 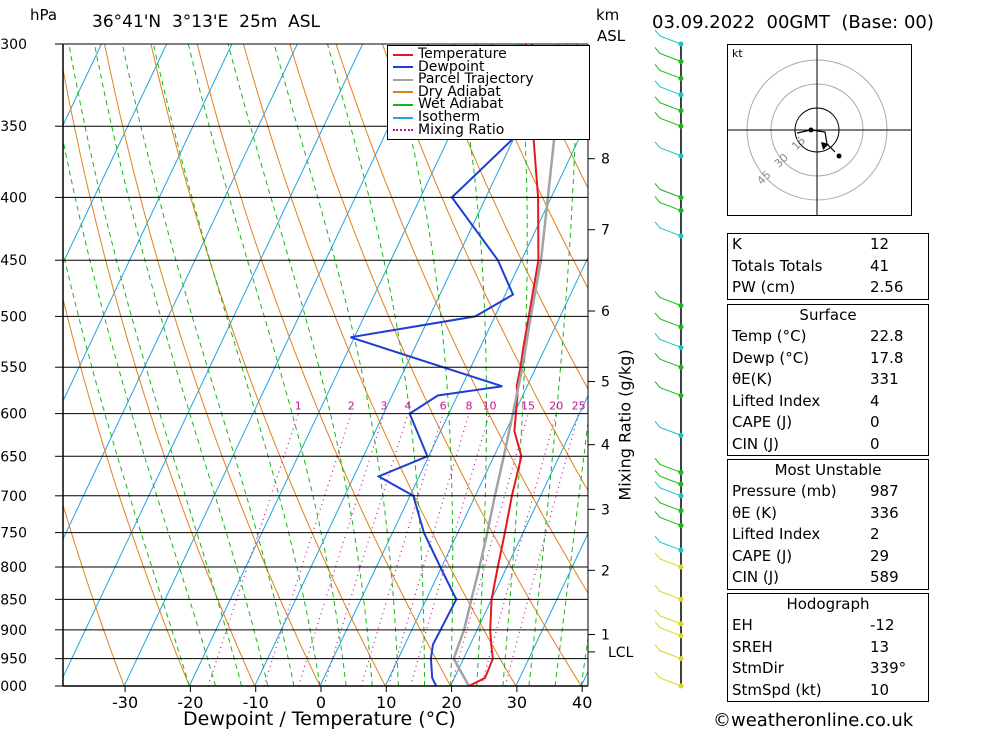 I want to click on legend-item: Mixing Ratio, so click(x=448, y=130).